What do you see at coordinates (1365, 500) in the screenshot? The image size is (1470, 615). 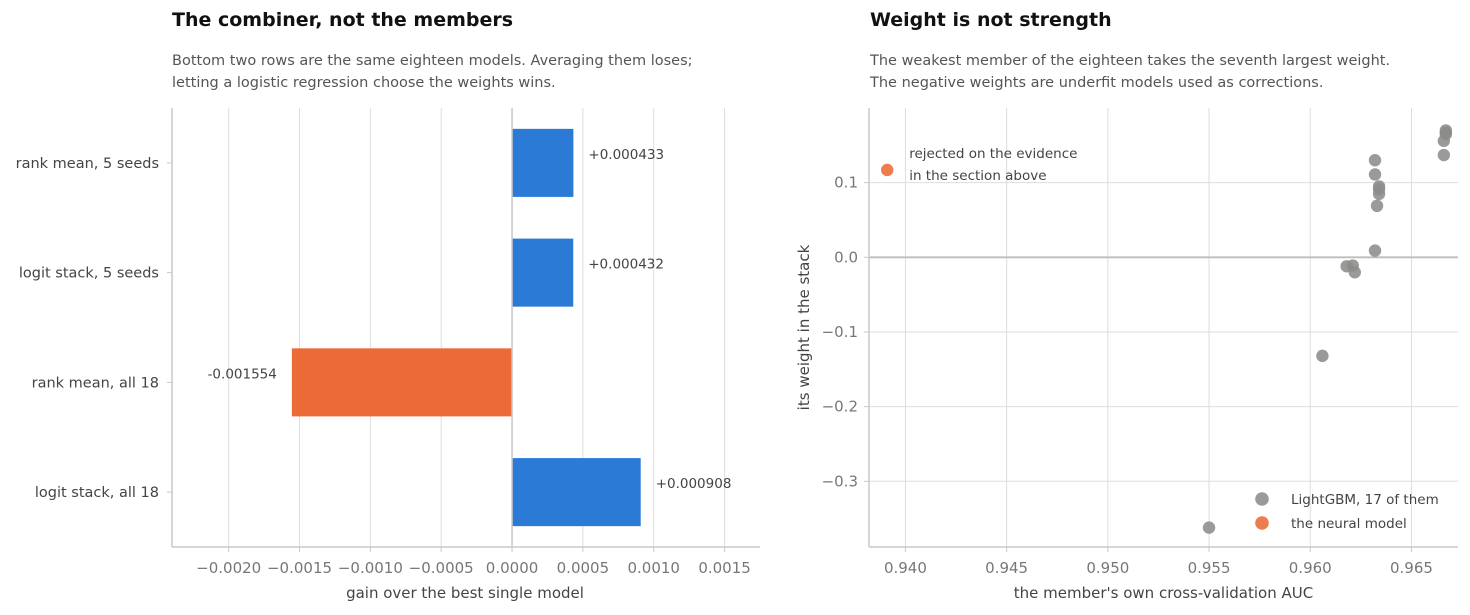 I see `legend-label: LightGBM, 17 of them` at bounding box center [1365, 500].